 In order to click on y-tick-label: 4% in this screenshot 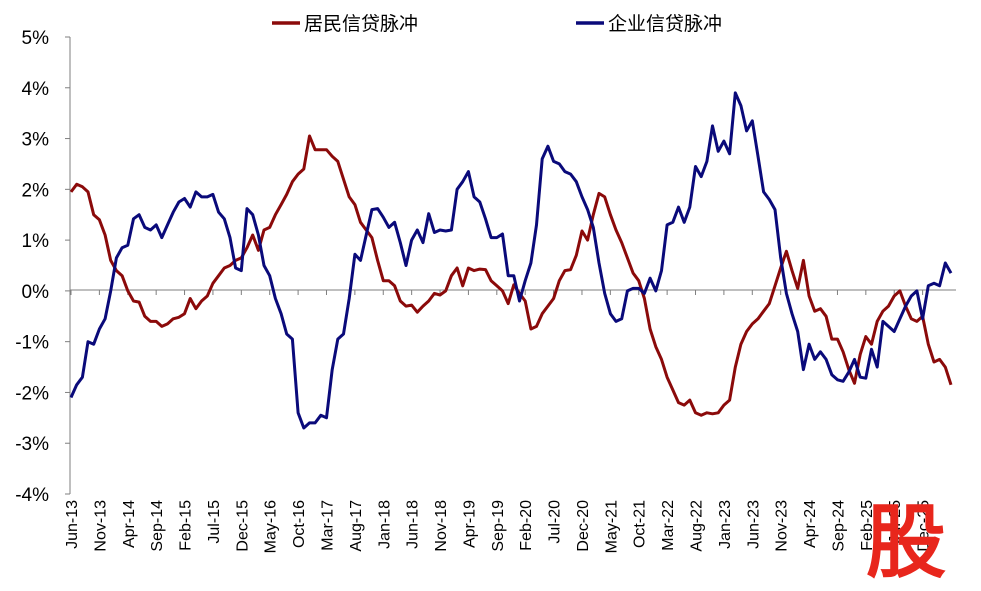, I will do `click(36, 89)`.